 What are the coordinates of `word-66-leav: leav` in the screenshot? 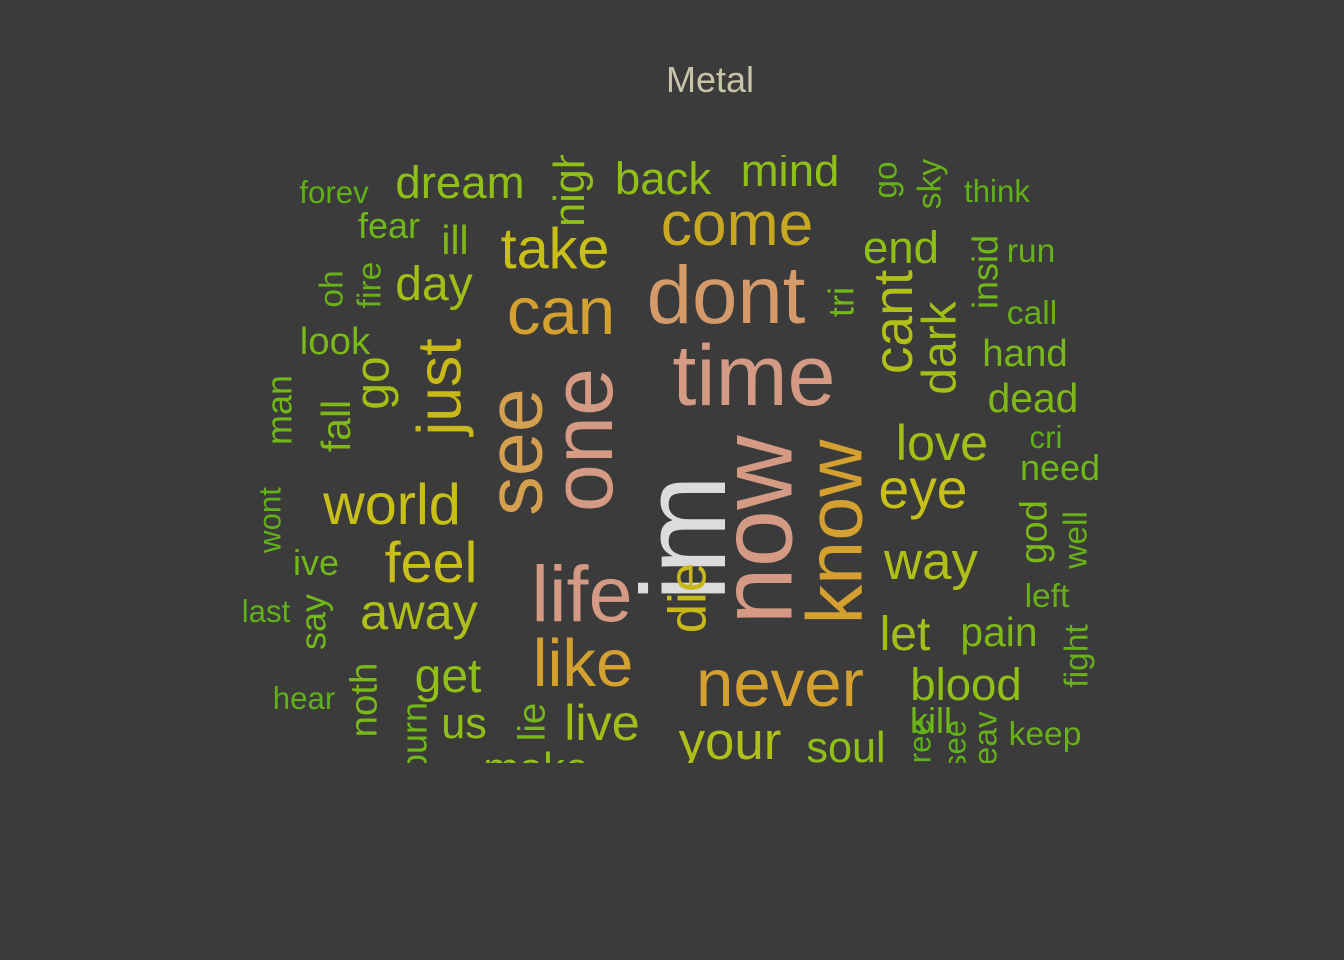 It's located at (986, 742).